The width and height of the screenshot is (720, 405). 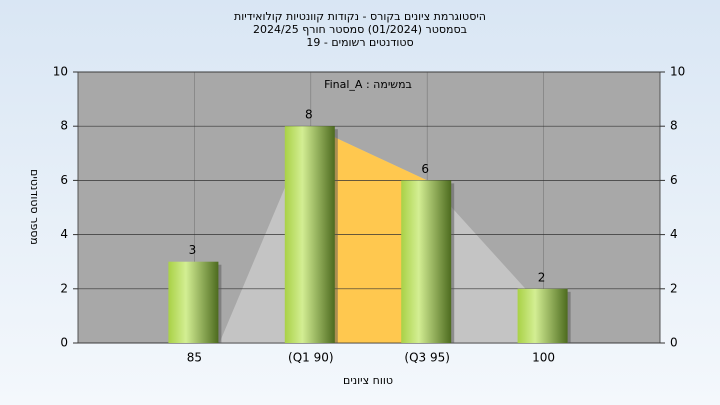 I want to click on y-axis-label: מספר סטודנטים, so click(x=34, y=207).